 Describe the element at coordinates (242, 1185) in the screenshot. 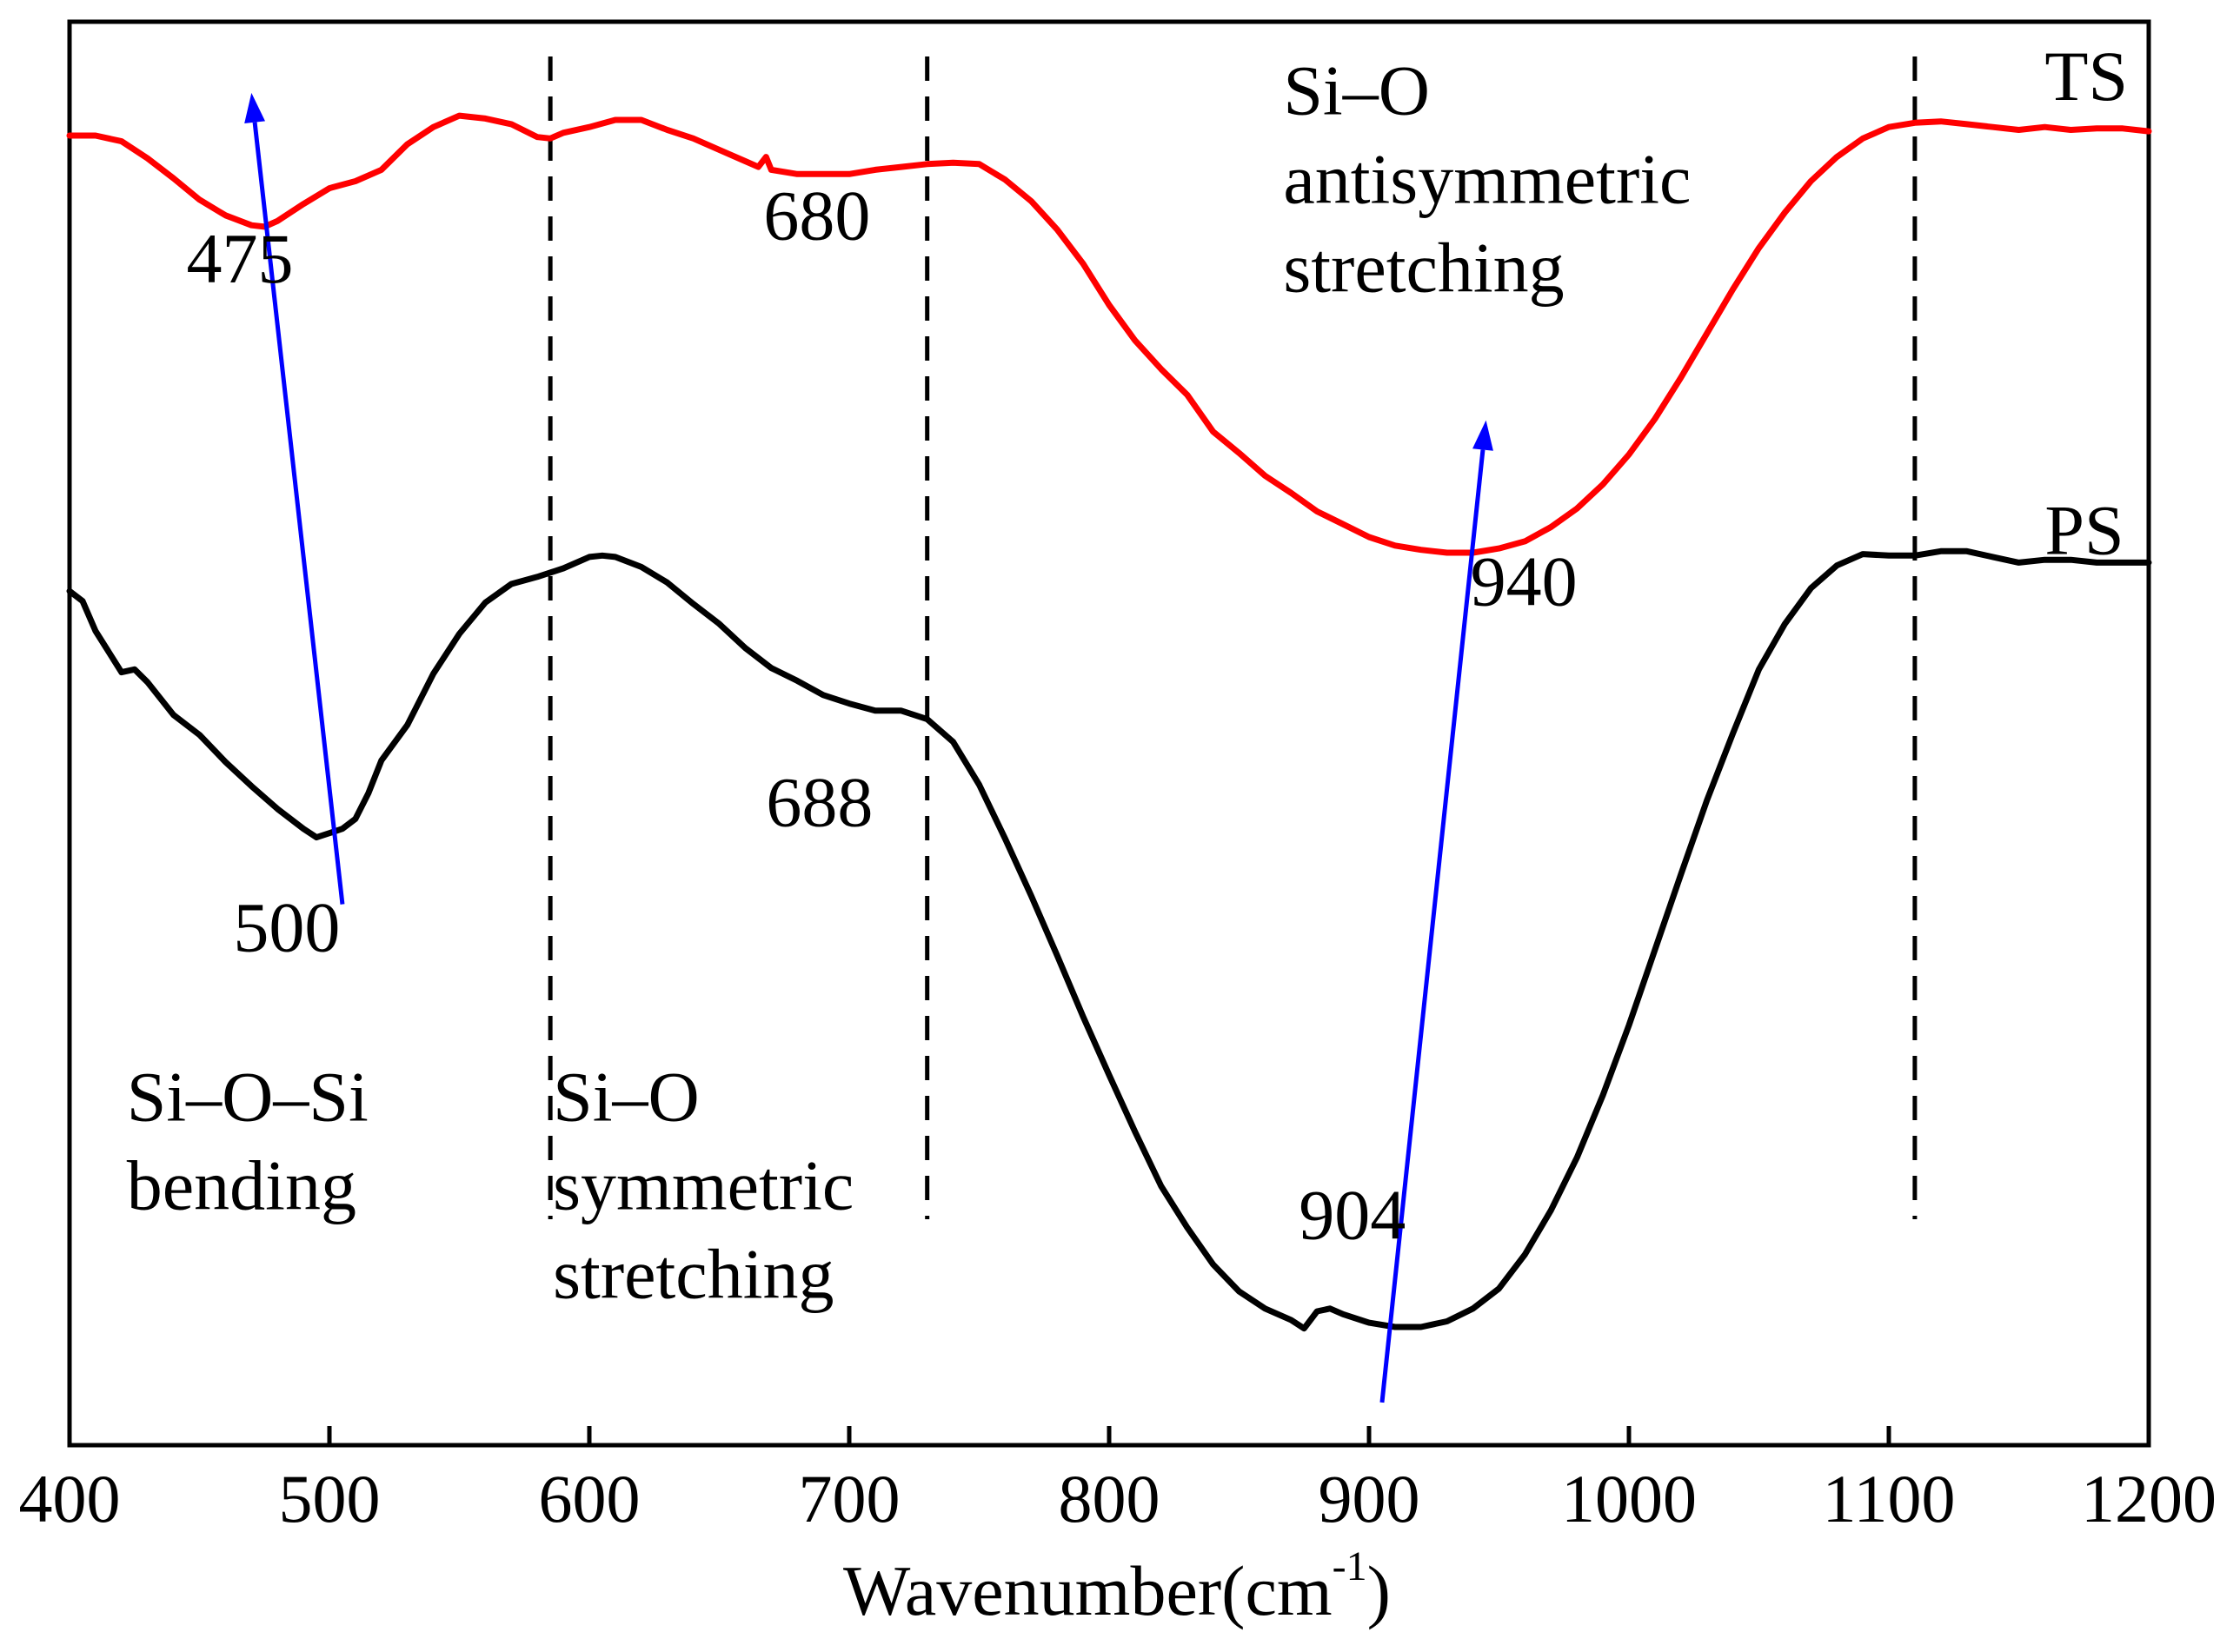

I see `annotation-7-line-2: bending` at that location.